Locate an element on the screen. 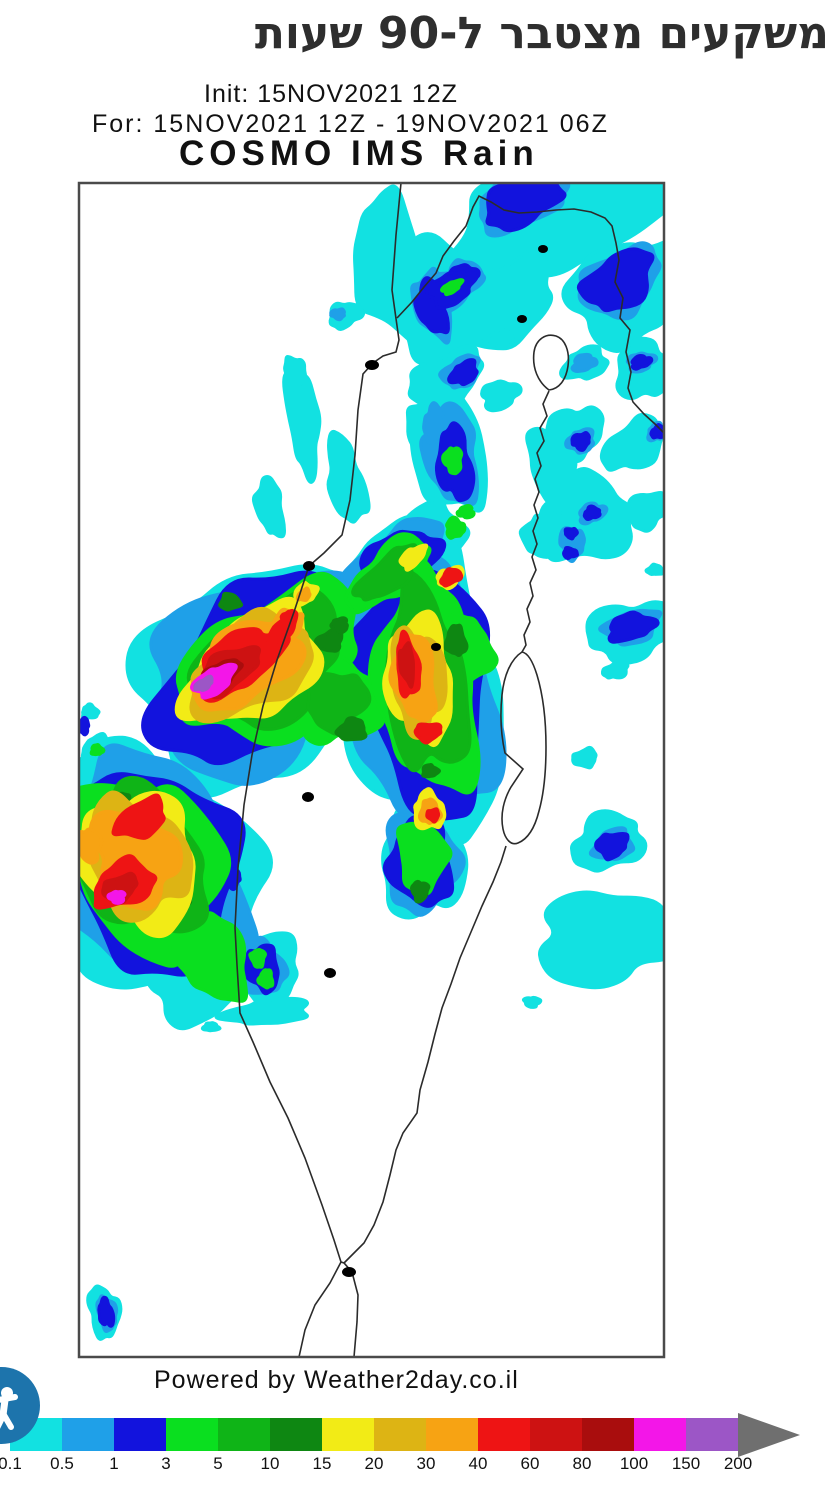  legend-labels: 0.1 0.5 1 3 5 10 15 20 30 40 60 80 100 150 200 is located at coordinates (405, 1466).